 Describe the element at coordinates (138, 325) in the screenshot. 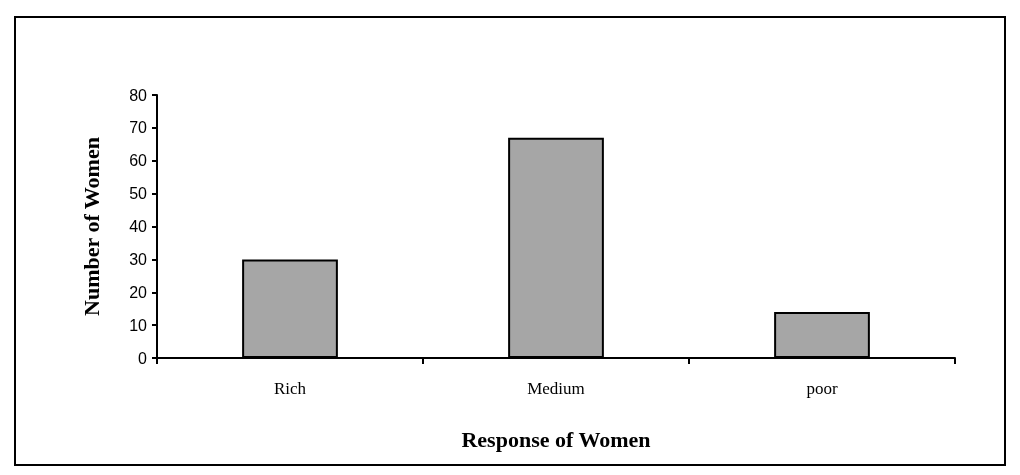

I see `y-tick-label: 10` at that location.